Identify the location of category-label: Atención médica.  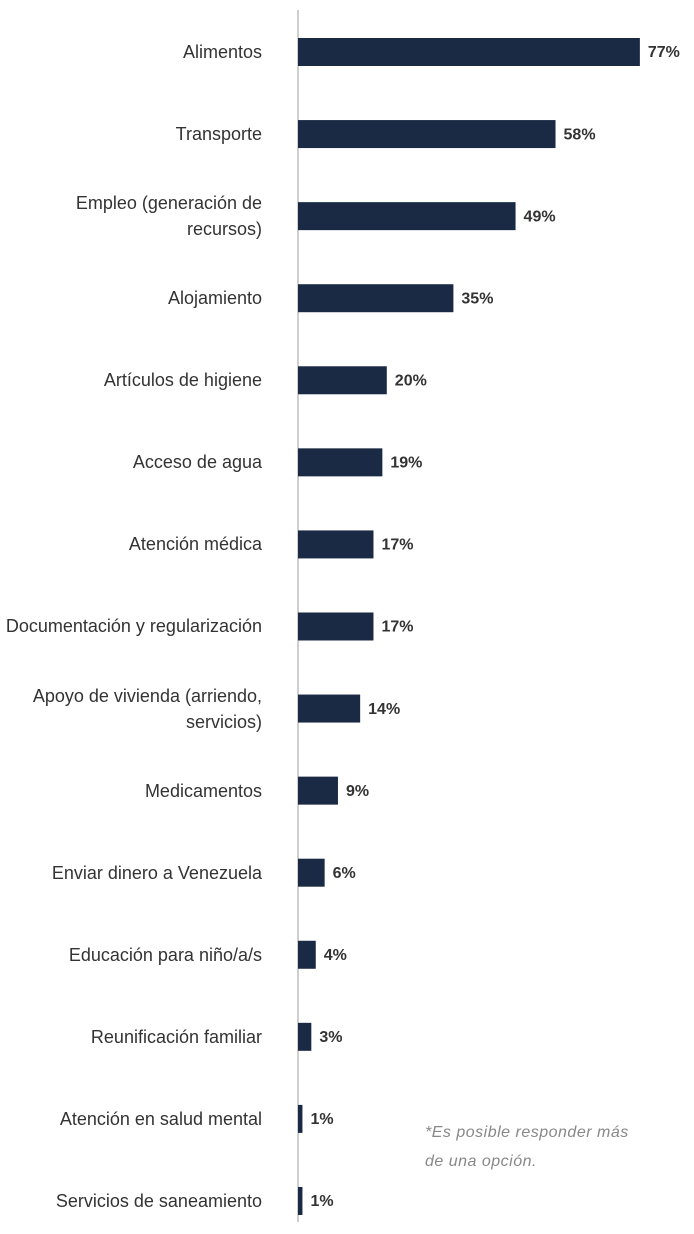
(195, 544).